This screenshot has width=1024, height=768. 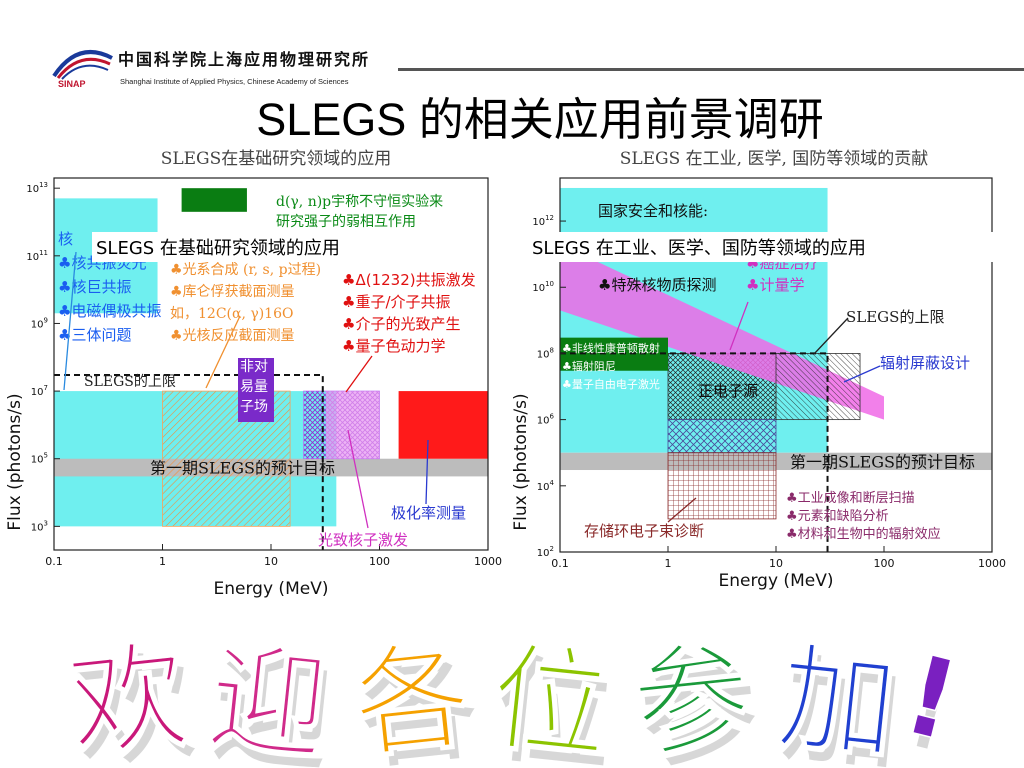 I want to click on annotation-compton: ♣量子自由电子激光, so click(x=611, y=384).